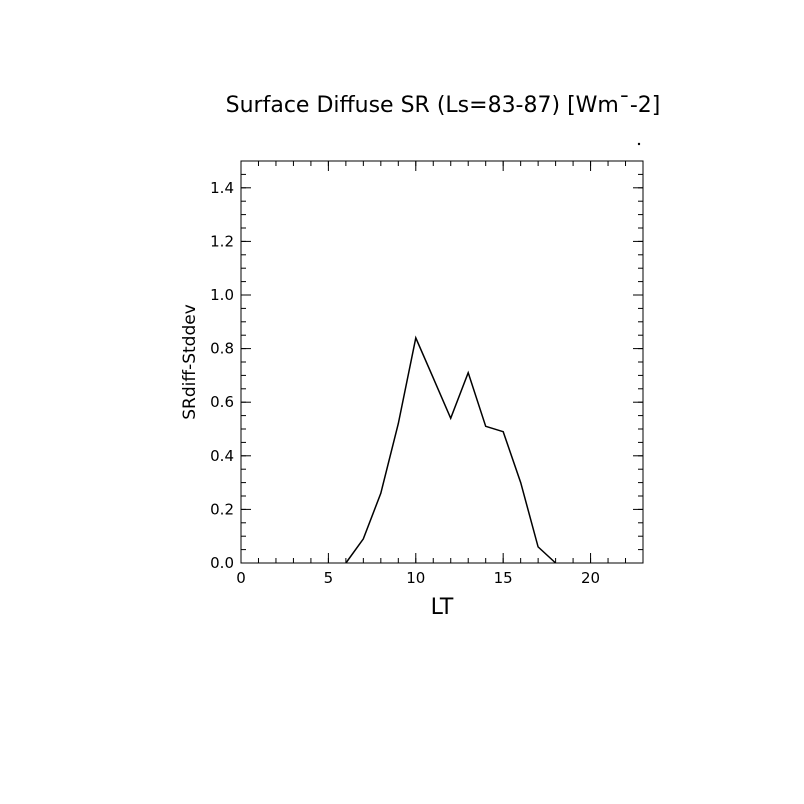 The image size is (804, 804). Describe the element at coordinates (241, 578) in the screenshot. I see `x-tick-label: 0` at that location.